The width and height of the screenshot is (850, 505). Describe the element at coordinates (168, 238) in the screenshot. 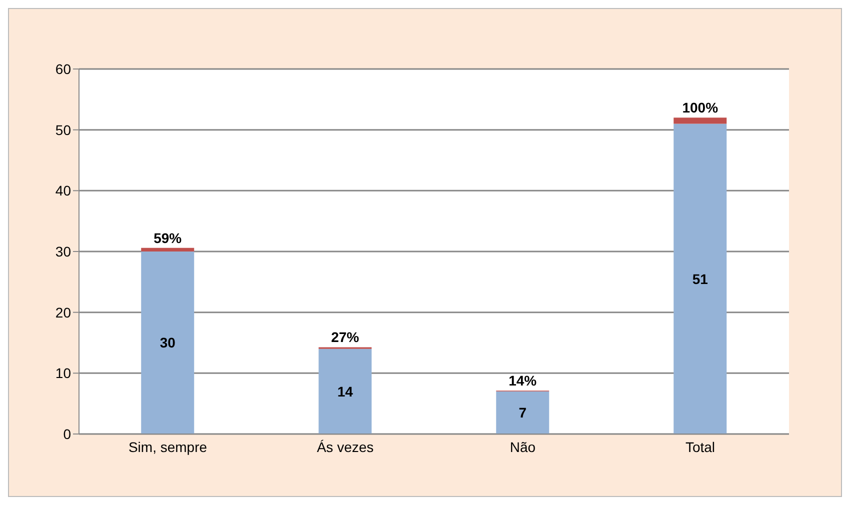

I see `data-label: 59%` at that location.